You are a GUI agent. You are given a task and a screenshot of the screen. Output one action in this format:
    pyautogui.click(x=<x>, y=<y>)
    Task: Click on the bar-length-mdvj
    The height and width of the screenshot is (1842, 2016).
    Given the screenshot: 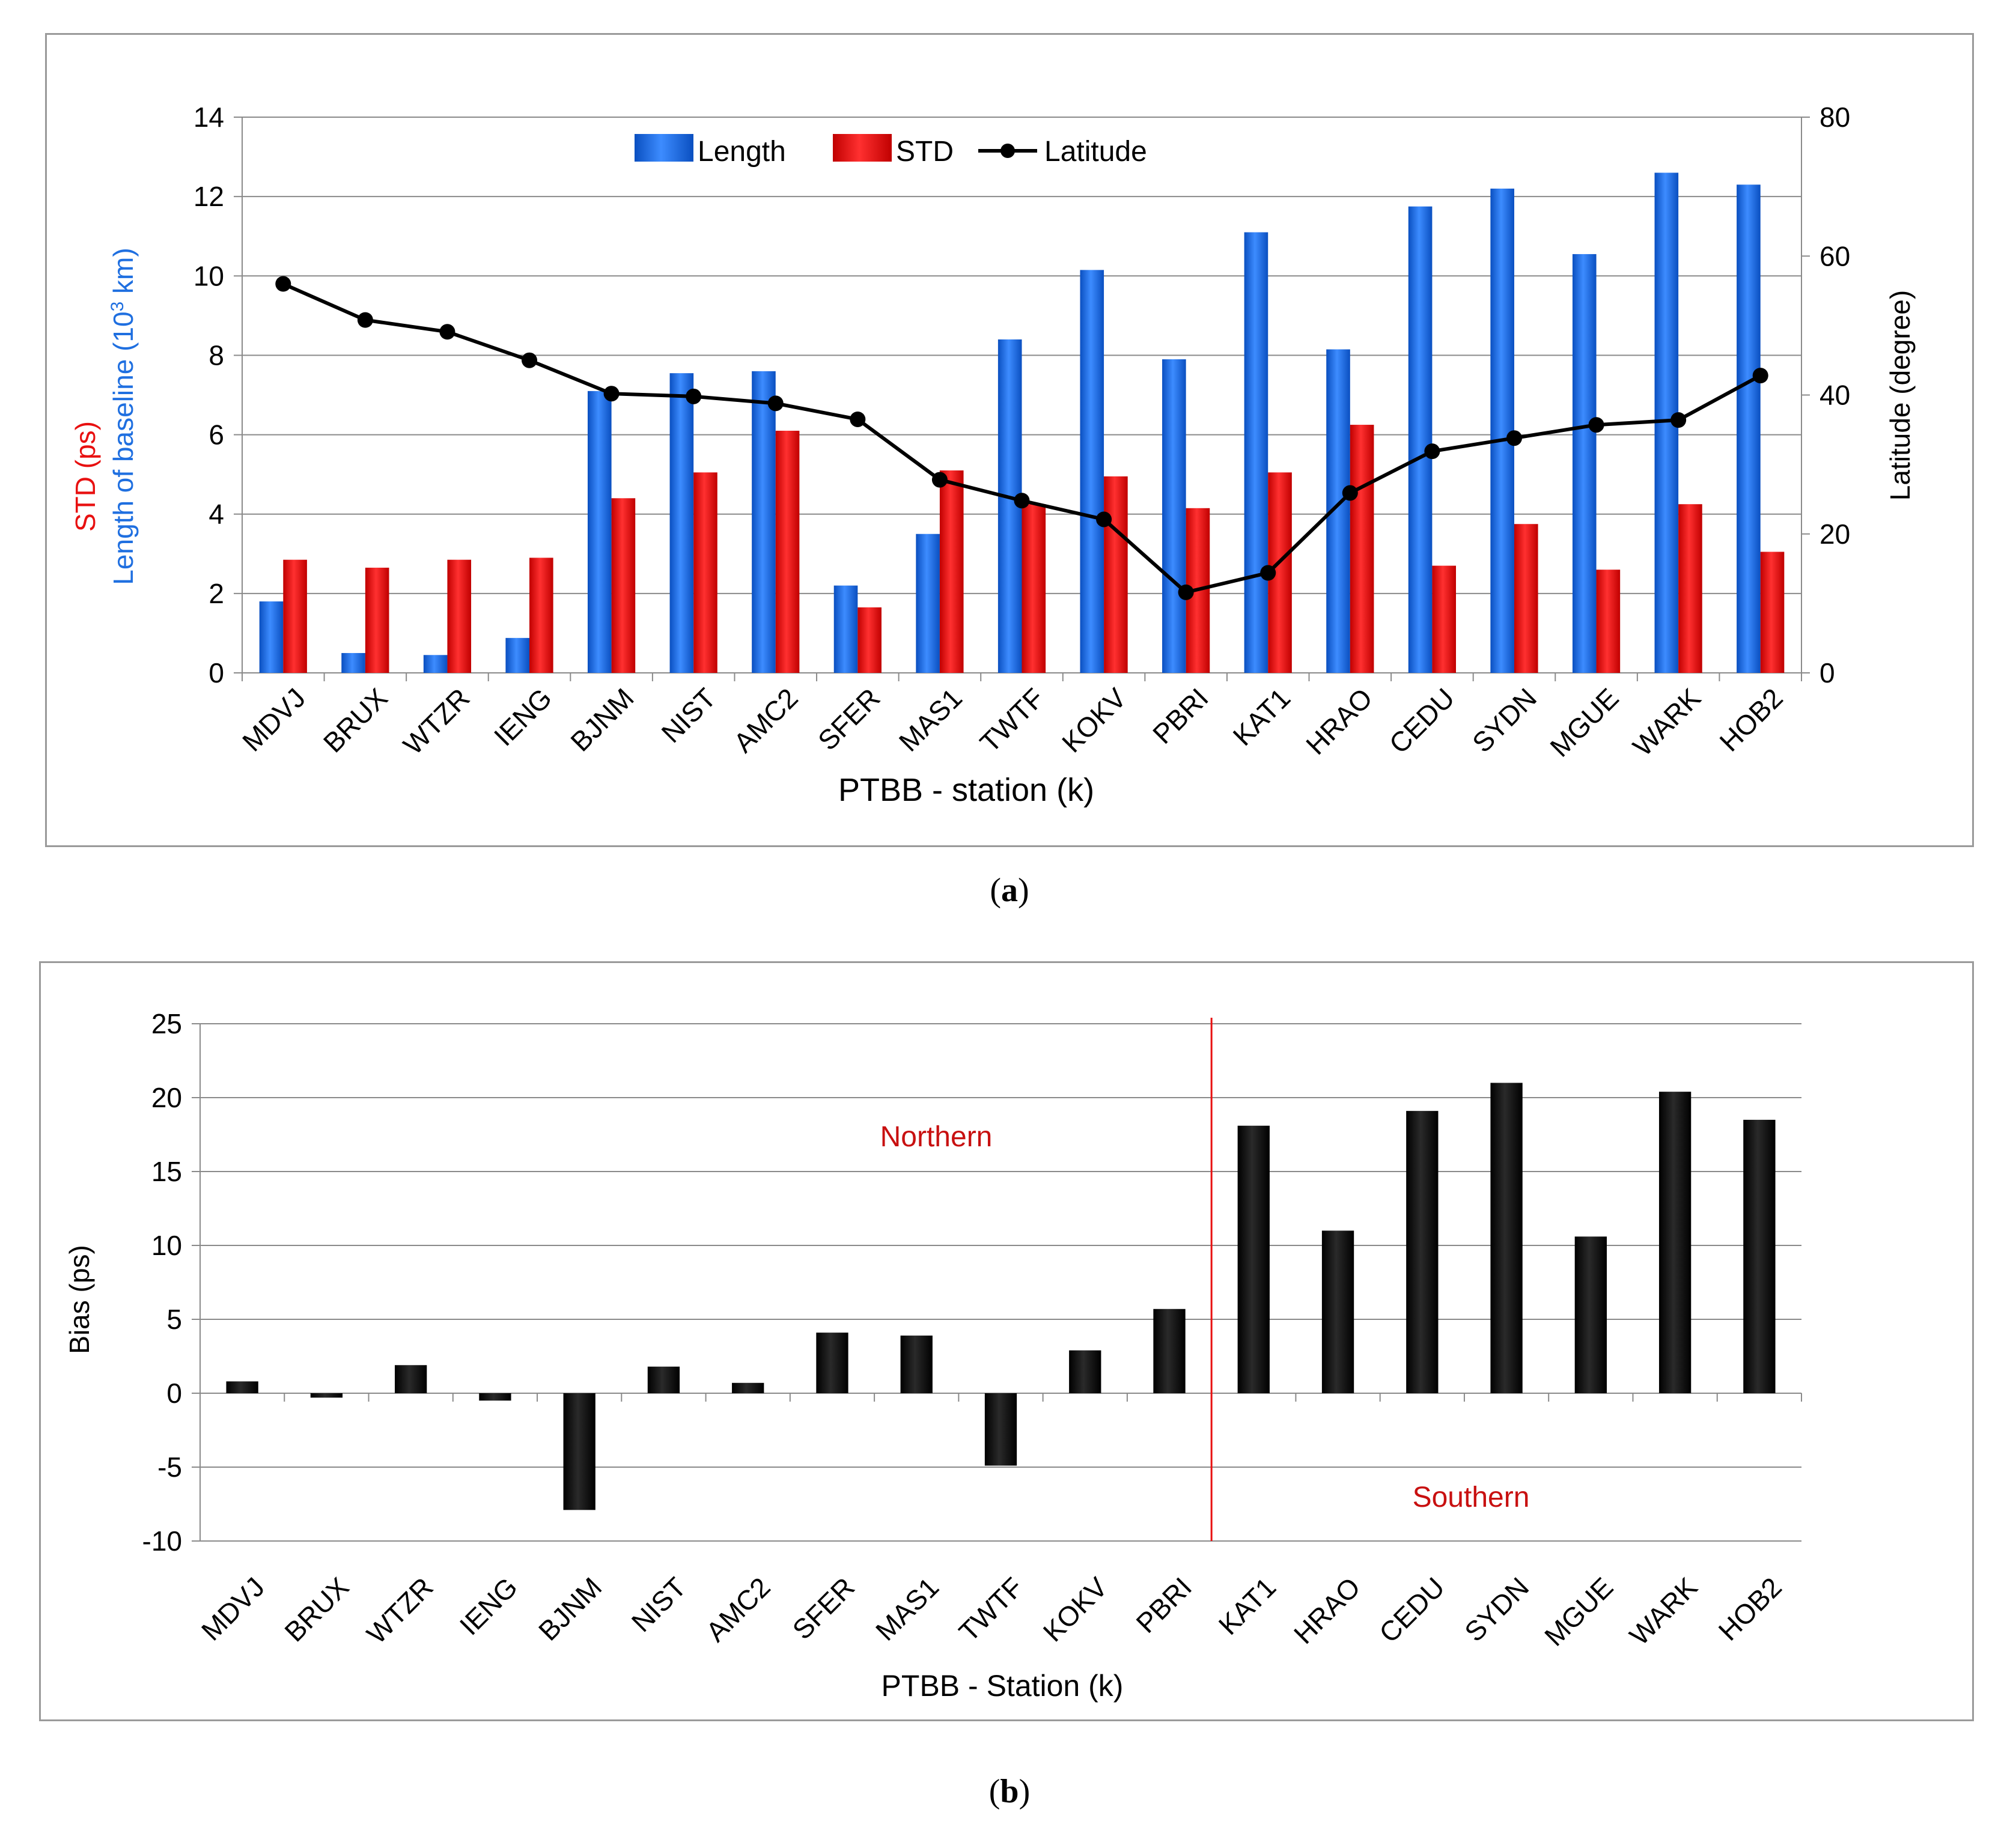 What is the action you would take?
    pyautogui.click(x=271, y=637)
    